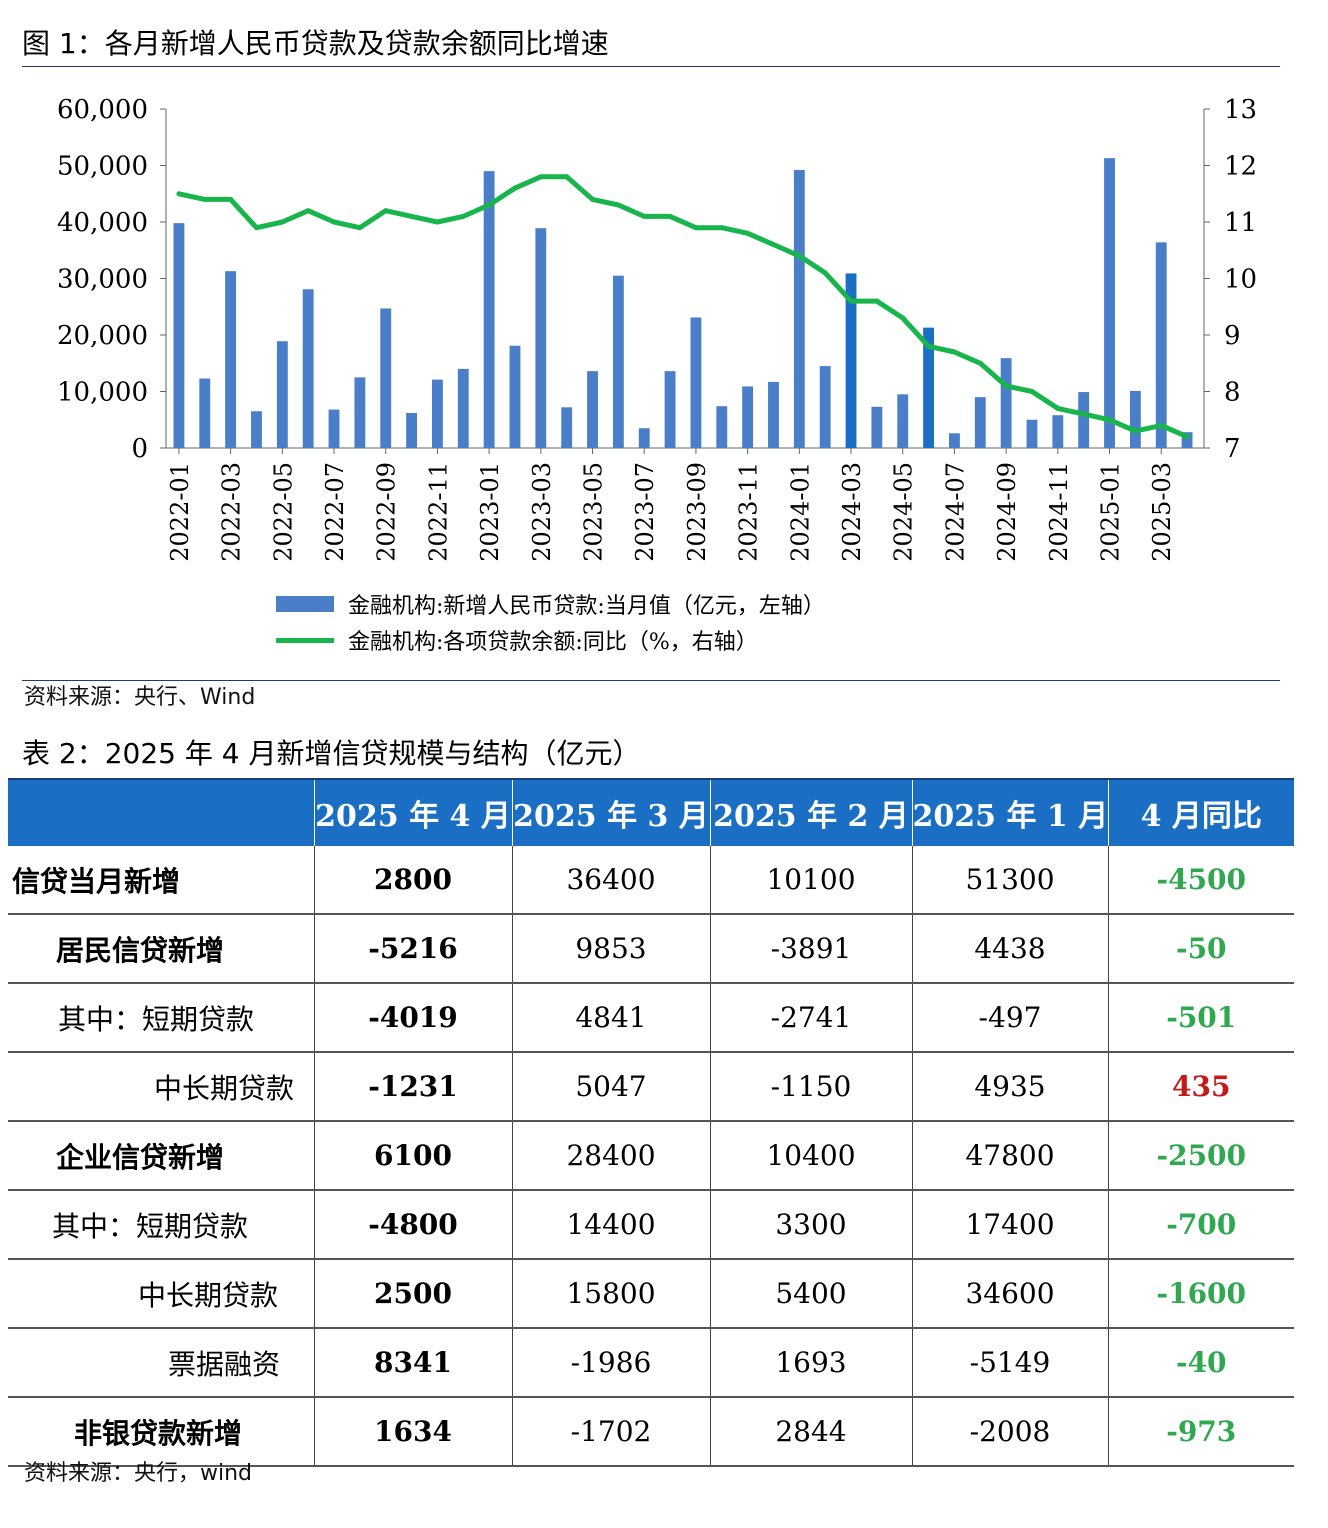 The height and width of the screenshot is (1528, 1328). I want to click on value-cell: -1702, so click(611, 1432).